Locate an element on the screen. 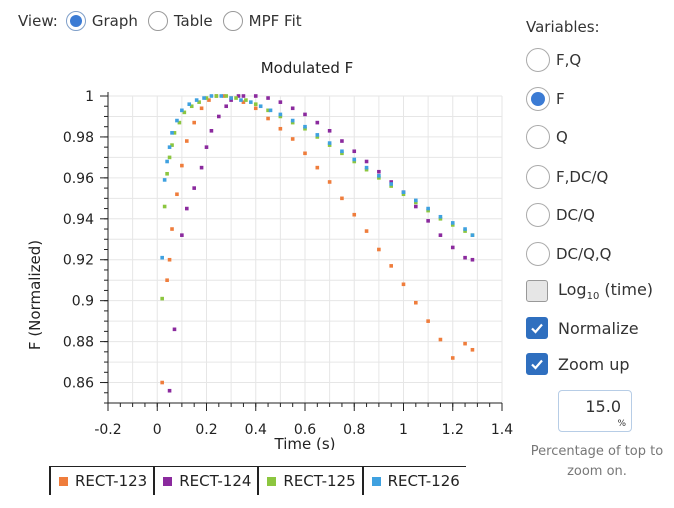 This screenshot has height=508, width=674. variable-option-dc-q-q: DC/Q,Q is located at coordinates (568, 254).